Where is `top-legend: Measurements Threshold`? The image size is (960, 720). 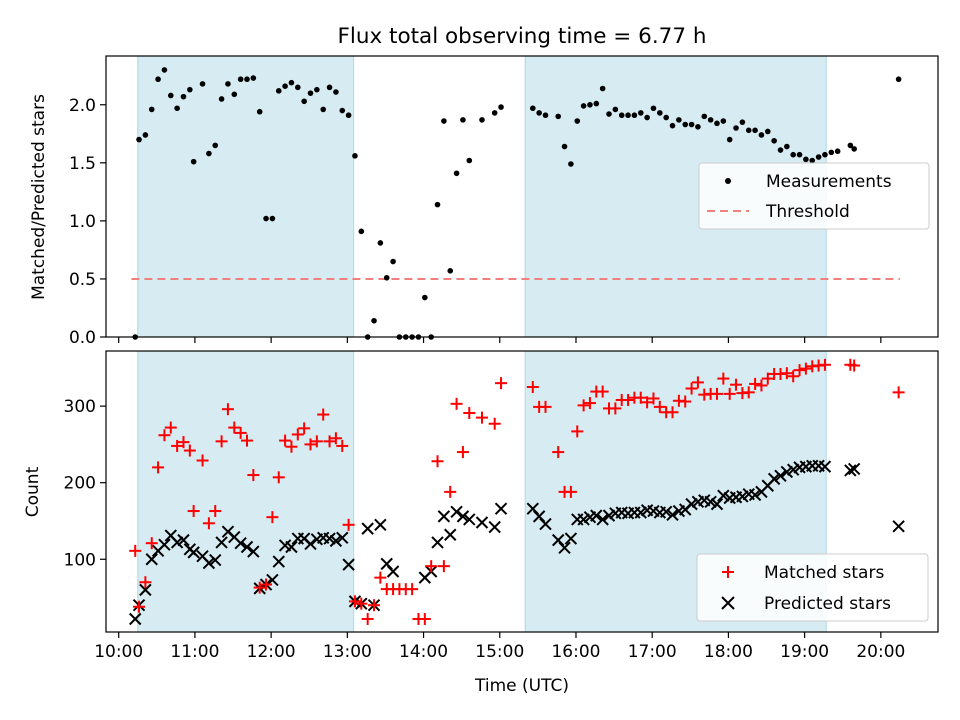
top-legend: Measurements Threshold is located at coordinates (814, 196).